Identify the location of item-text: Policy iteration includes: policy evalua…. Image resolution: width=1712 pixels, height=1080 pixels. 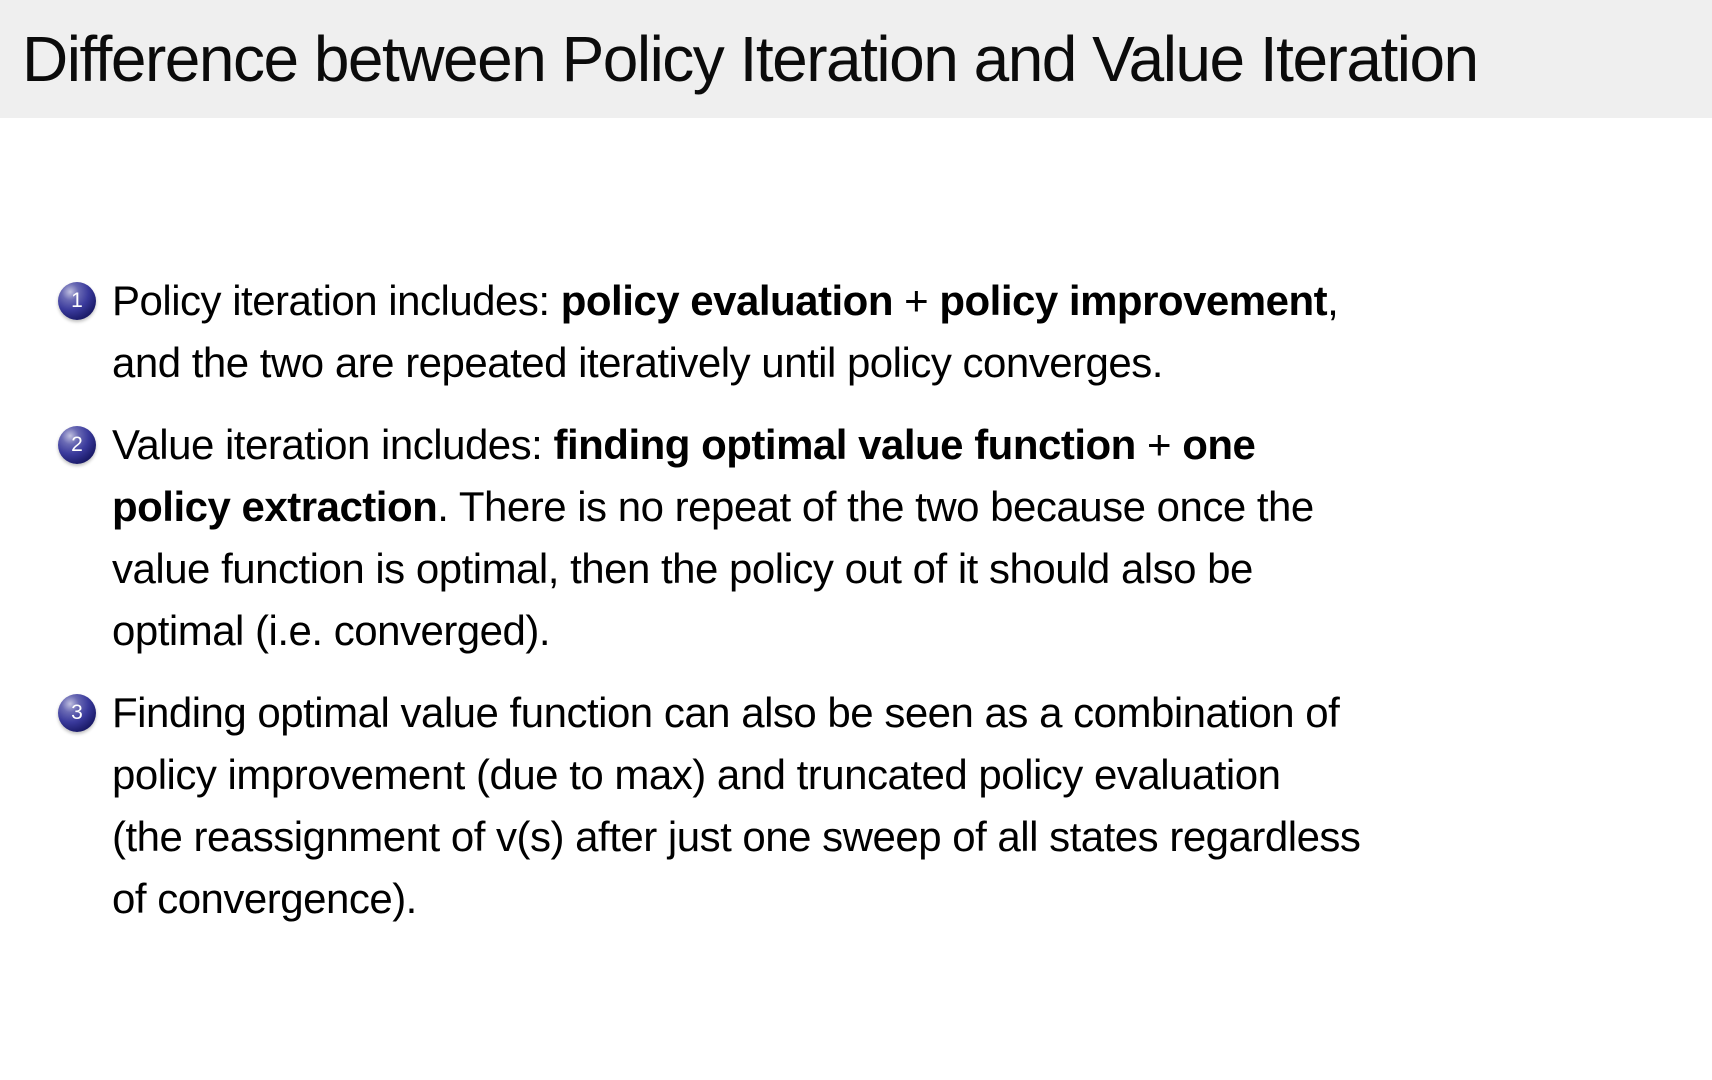
(725, 331).